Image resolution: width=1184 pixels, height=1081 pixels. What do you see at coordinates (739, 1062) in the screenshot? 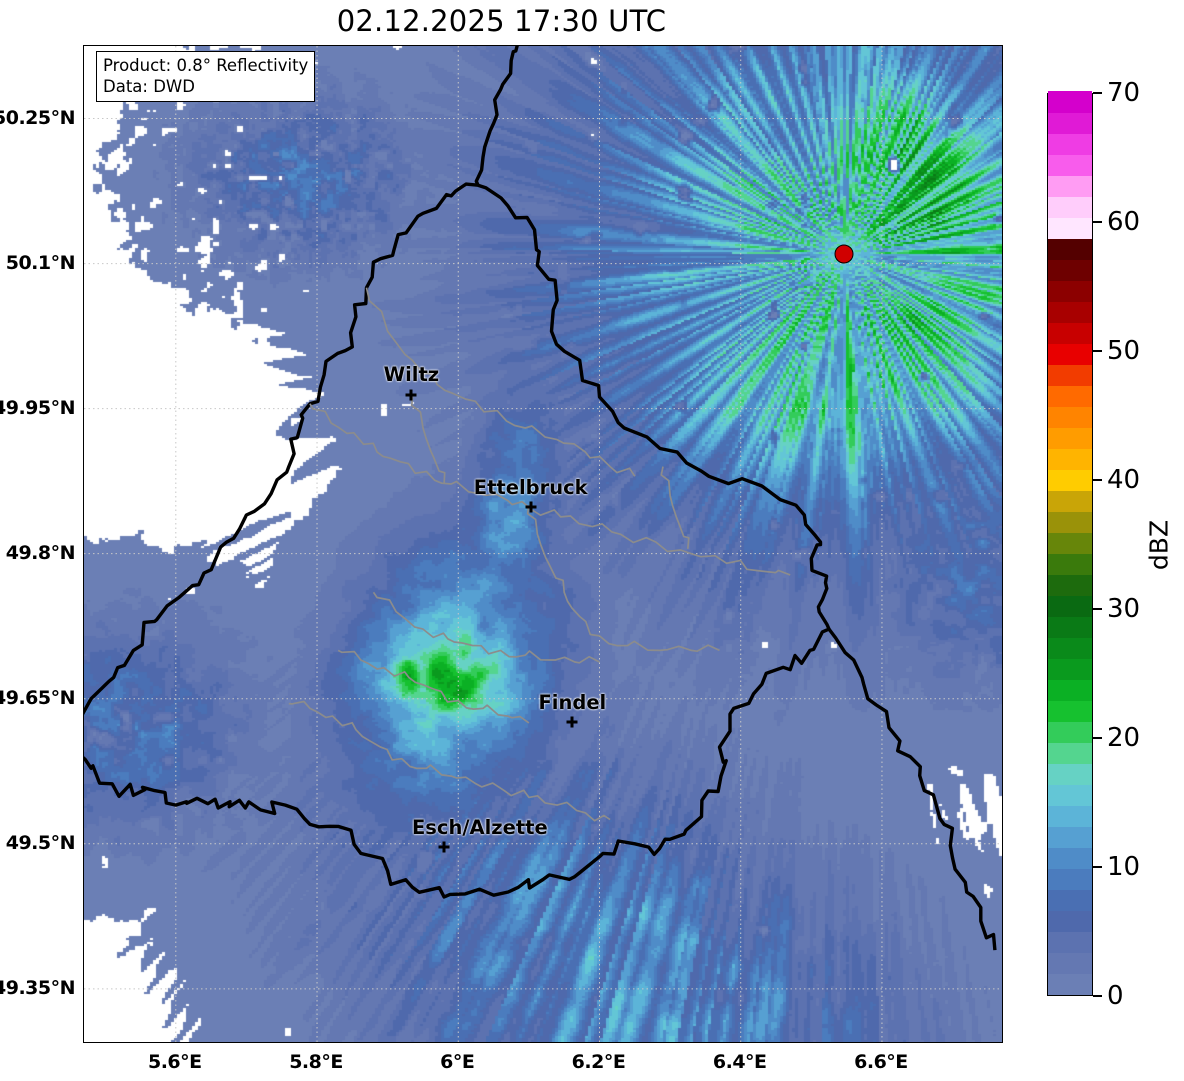
I see `x-axis-tick-label: 6.4°E` at bounding box center [739, 1062].